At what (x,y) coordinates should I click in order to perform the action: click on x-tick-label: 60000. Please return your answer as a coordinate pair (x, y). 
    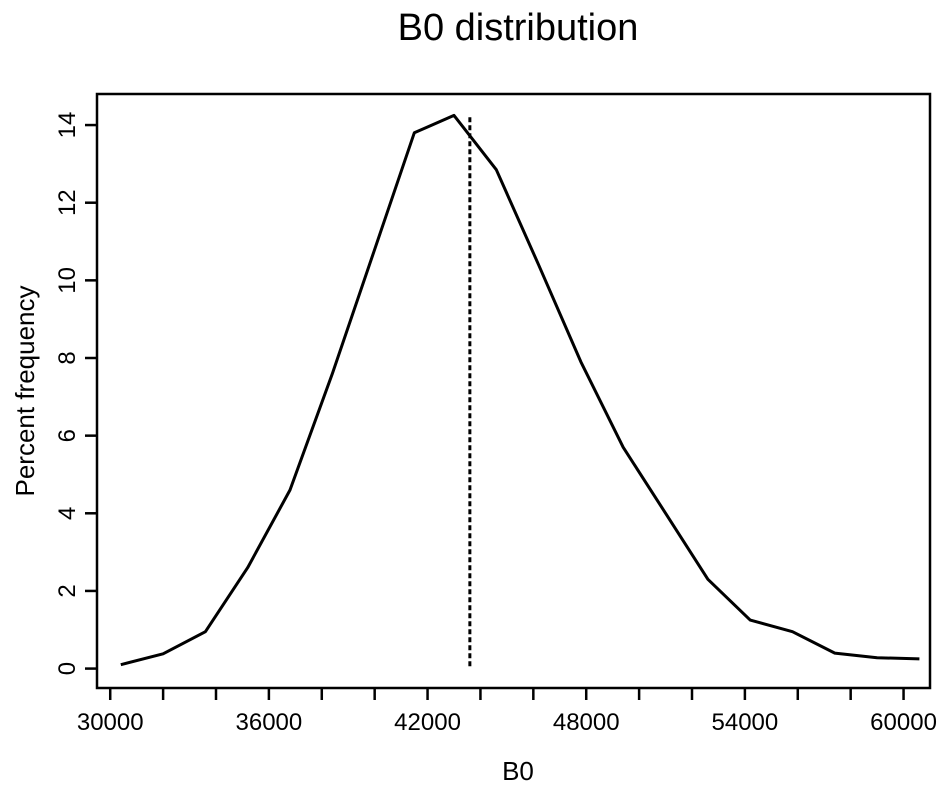
    Looking at the image, I should click on (903, 722).